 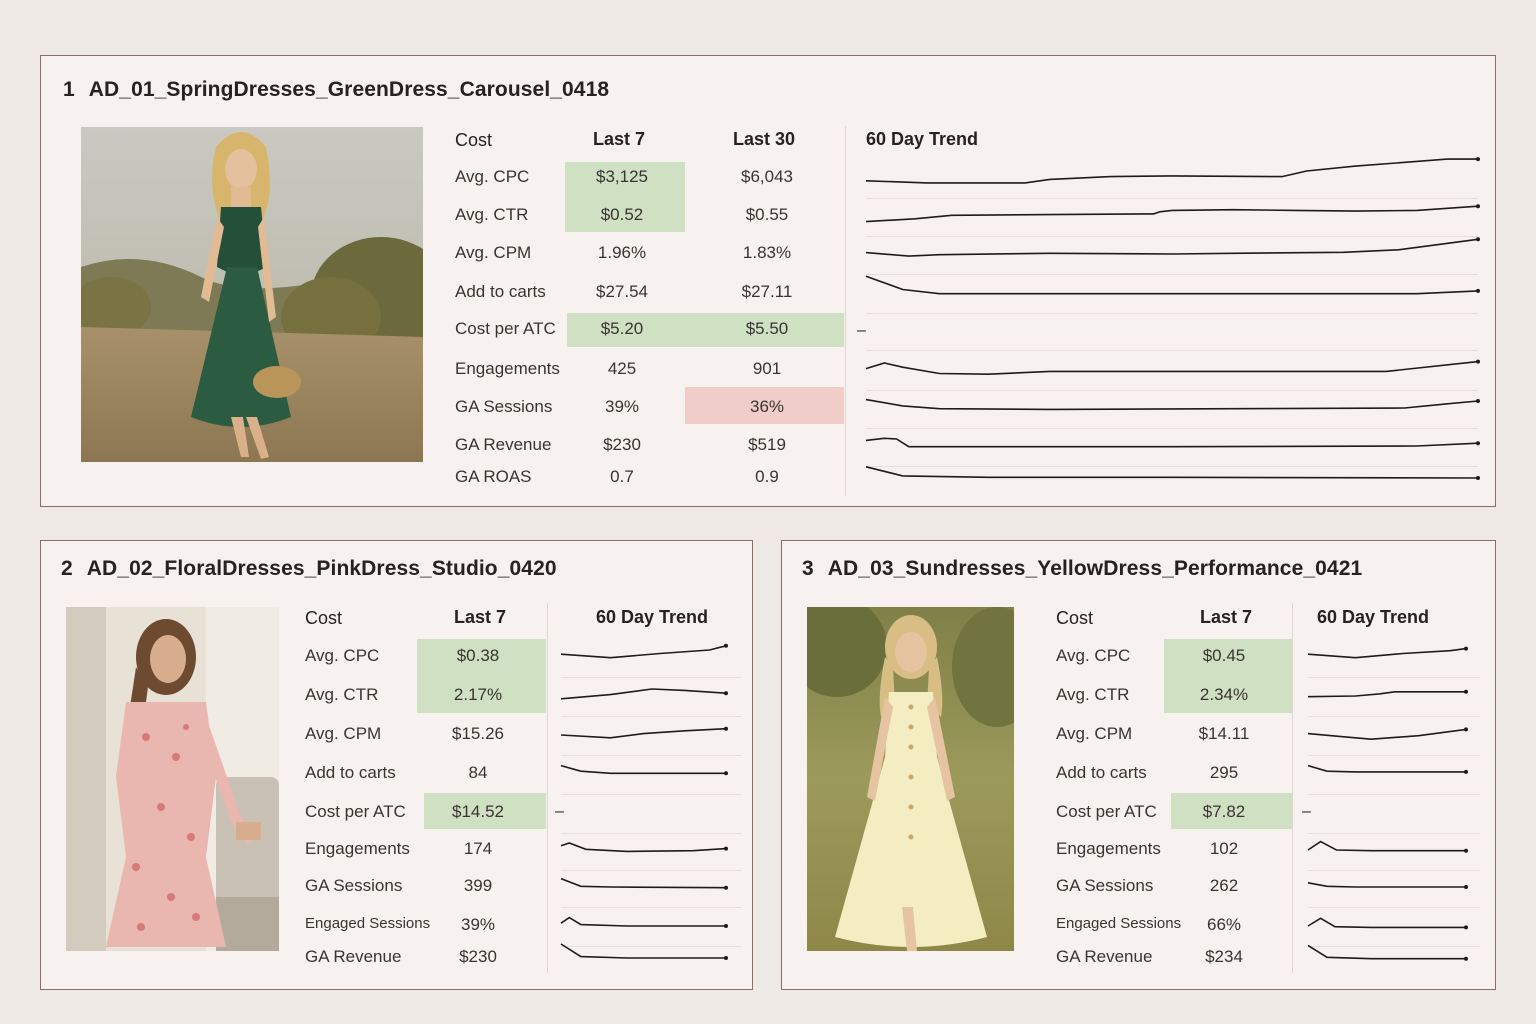 What do you see at coordinates (622, 214) in the screenshot?
I see `value-last7: $0.52` at bounding box center [622, 214].